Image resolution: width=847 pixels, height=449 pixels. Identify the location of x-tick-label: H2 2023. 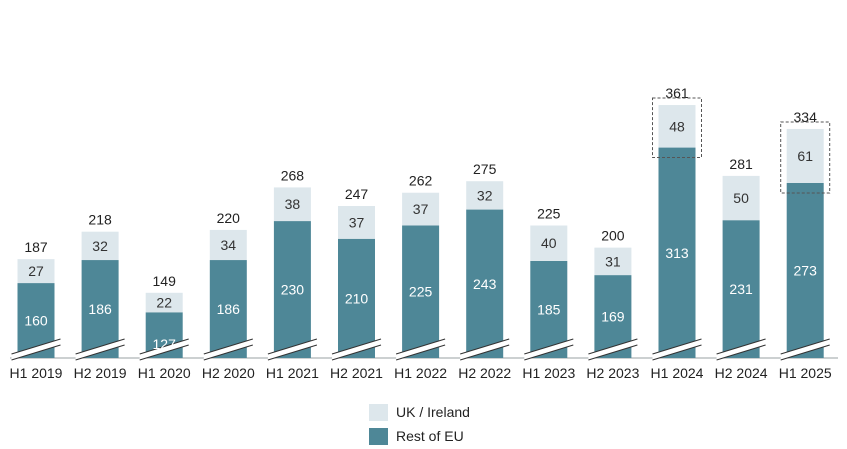
(612, 373).